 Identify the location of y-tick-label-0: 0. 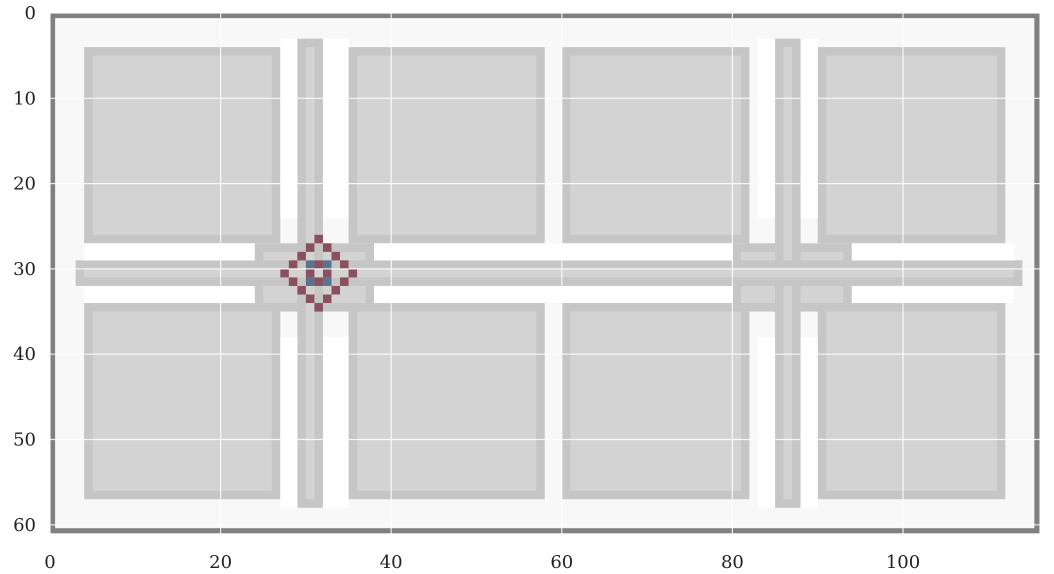
(30, 13).